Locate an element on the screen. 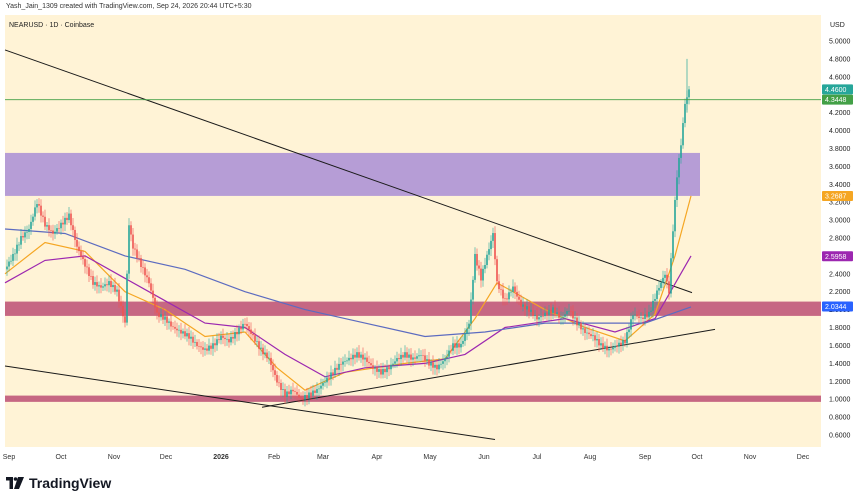 The width and height of the screenshot is (860, 498). y-tick-label: 3.6000 is located at coordinates (840, 167).